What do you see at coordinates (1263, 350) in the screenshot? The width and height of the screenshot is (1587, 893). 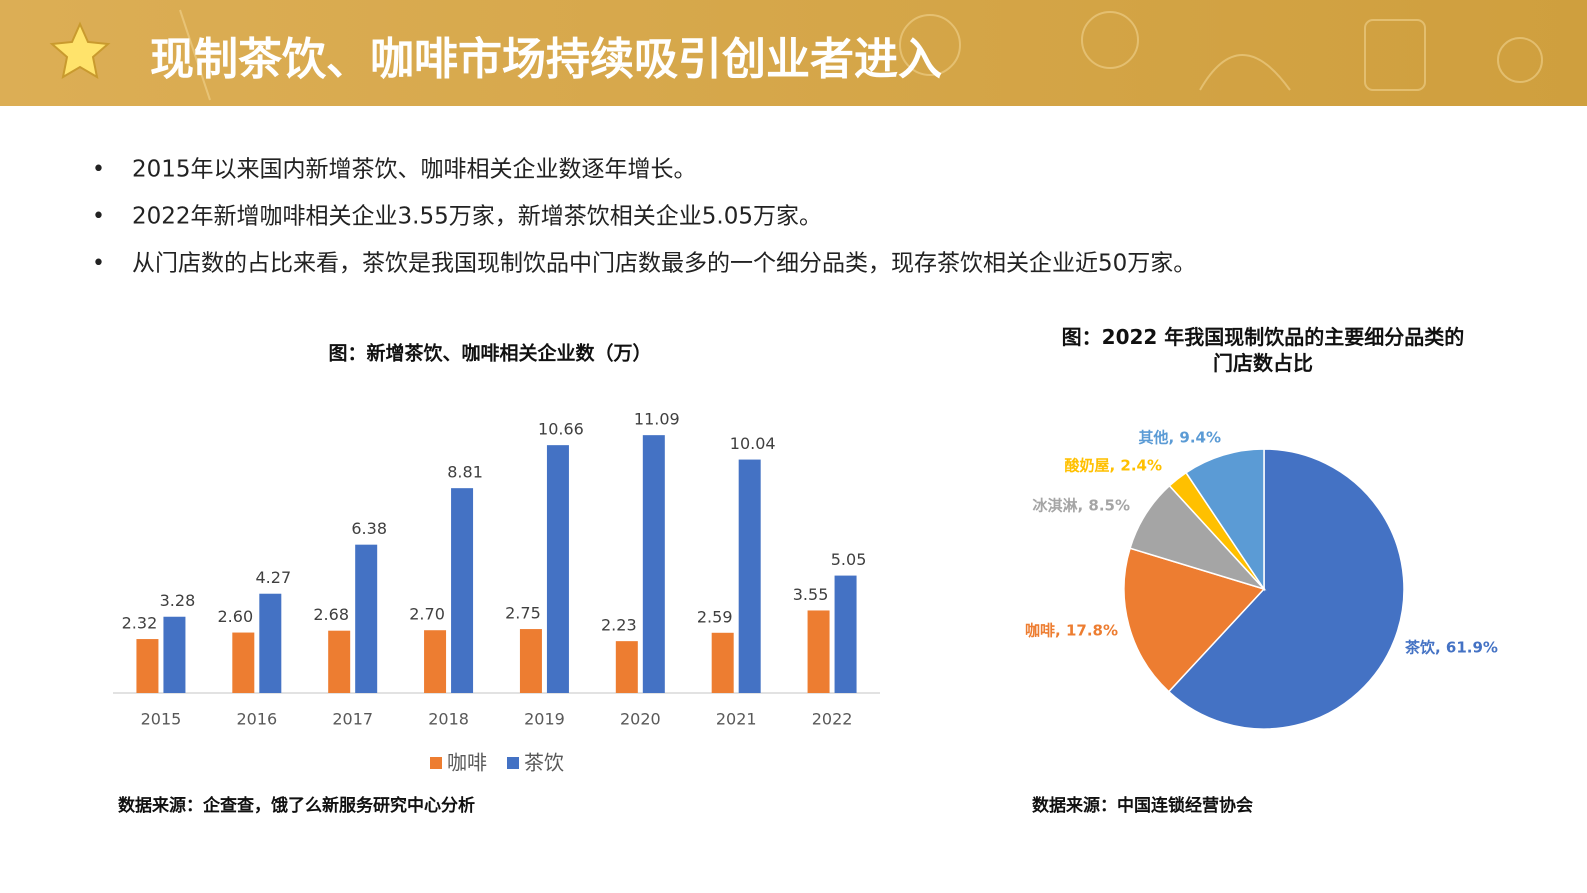 I see `chart-title: 图：2022 年我国现制饮品的主要细分品类的门店数占比` at bounding box center [1263, 350].